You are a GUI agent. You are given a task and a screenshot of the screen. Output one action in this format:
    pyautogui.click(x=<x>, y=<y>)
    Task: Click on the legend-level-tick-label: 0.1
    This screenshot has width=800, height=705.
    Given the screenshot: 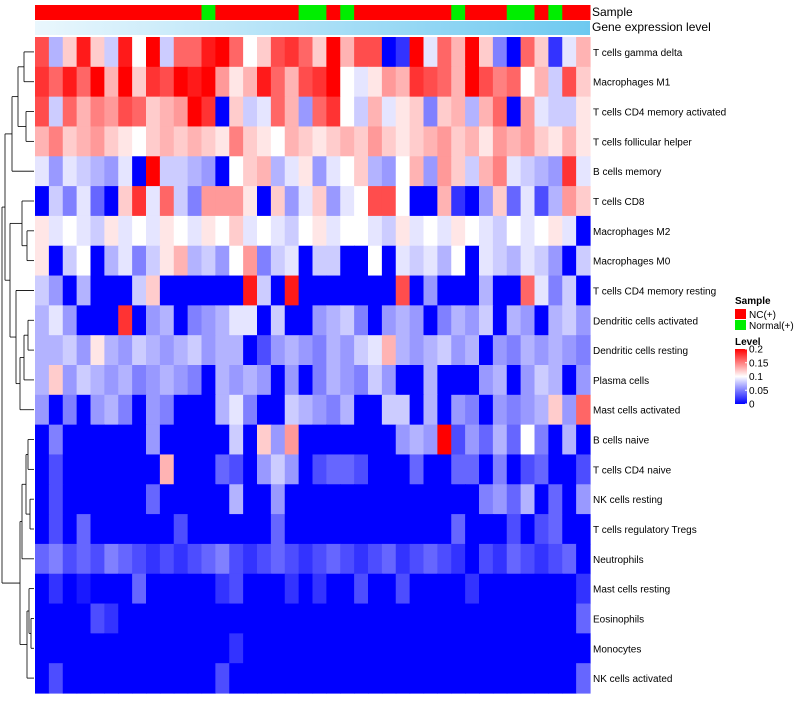 What is the action you would take?
    pyautogui.click(x=756, y=377)
    